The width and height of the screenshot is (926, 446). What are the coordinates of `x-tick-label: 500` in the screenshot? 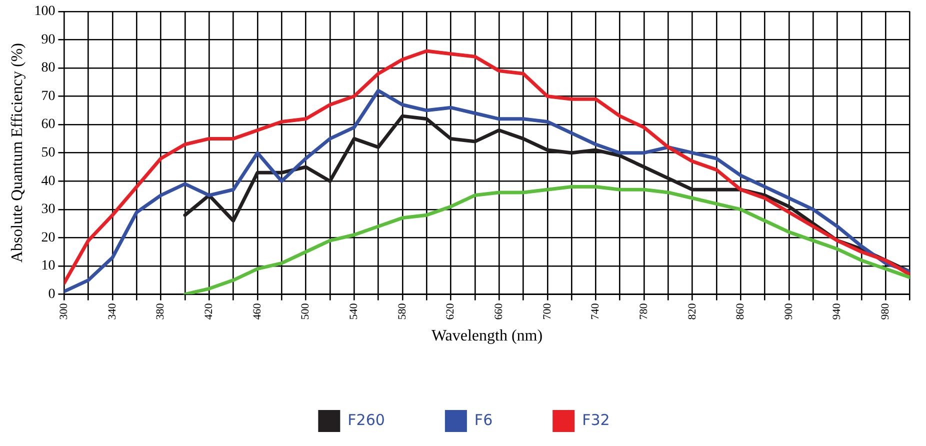 It's located at (306, 311).